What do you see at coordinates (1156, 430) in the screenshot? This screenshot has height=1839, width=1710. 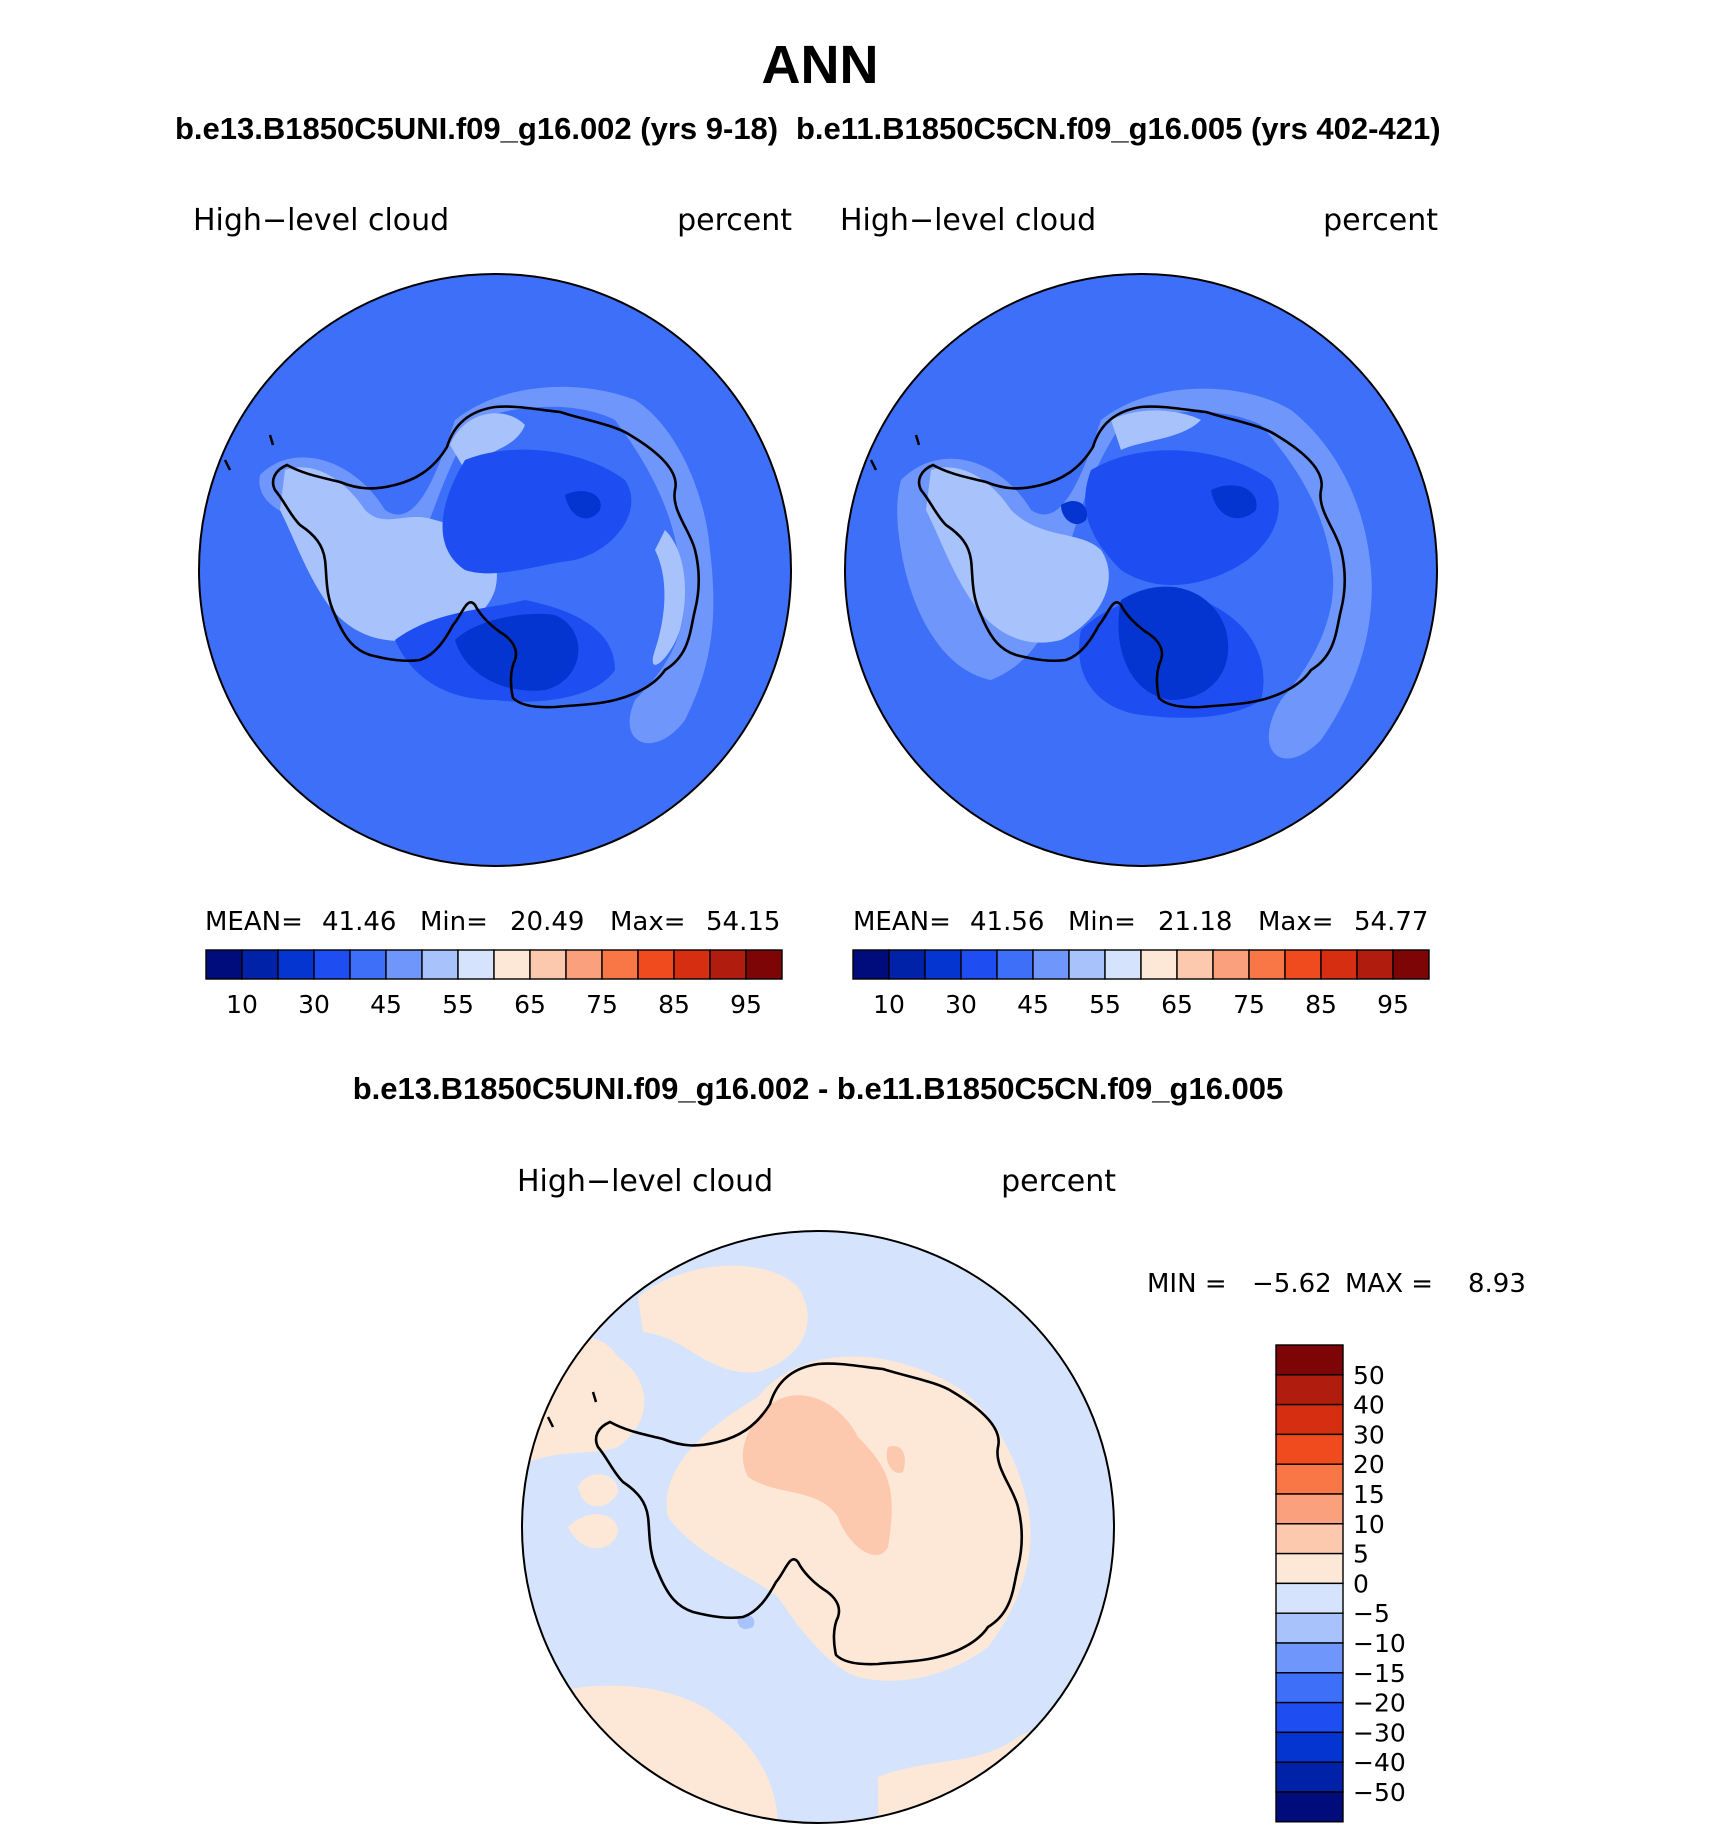 I see `contour-light-east` at bounding box center [1156, 430].